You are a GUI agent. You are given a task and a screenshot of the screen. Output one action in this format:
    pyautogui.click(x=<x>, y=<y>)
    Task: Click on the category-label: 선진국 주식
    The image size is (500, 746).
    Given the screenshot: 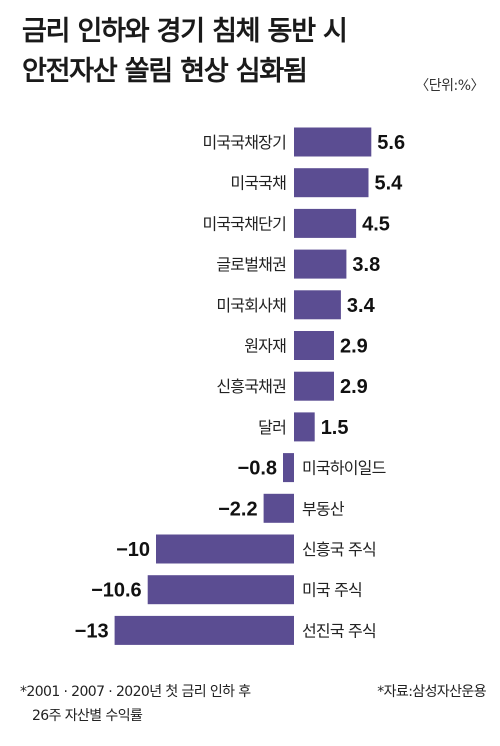 What is the action you would take?
    pyautogui.click(x=339, y=630)
    